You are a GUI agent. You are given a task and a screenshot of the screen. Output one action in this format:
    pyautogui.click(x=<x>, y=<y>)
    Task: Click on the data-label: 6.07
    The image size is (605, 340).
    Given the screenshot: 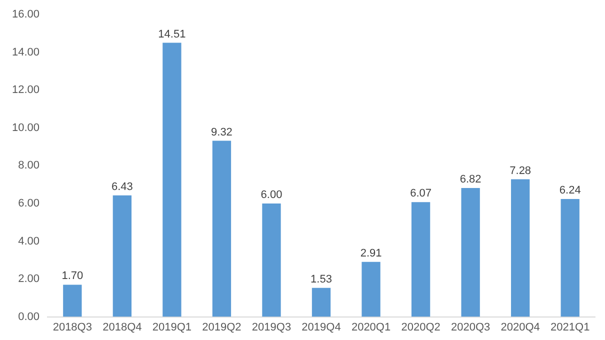 What is the action you would take?
    pyautogui.click(x=421, y=194)
    